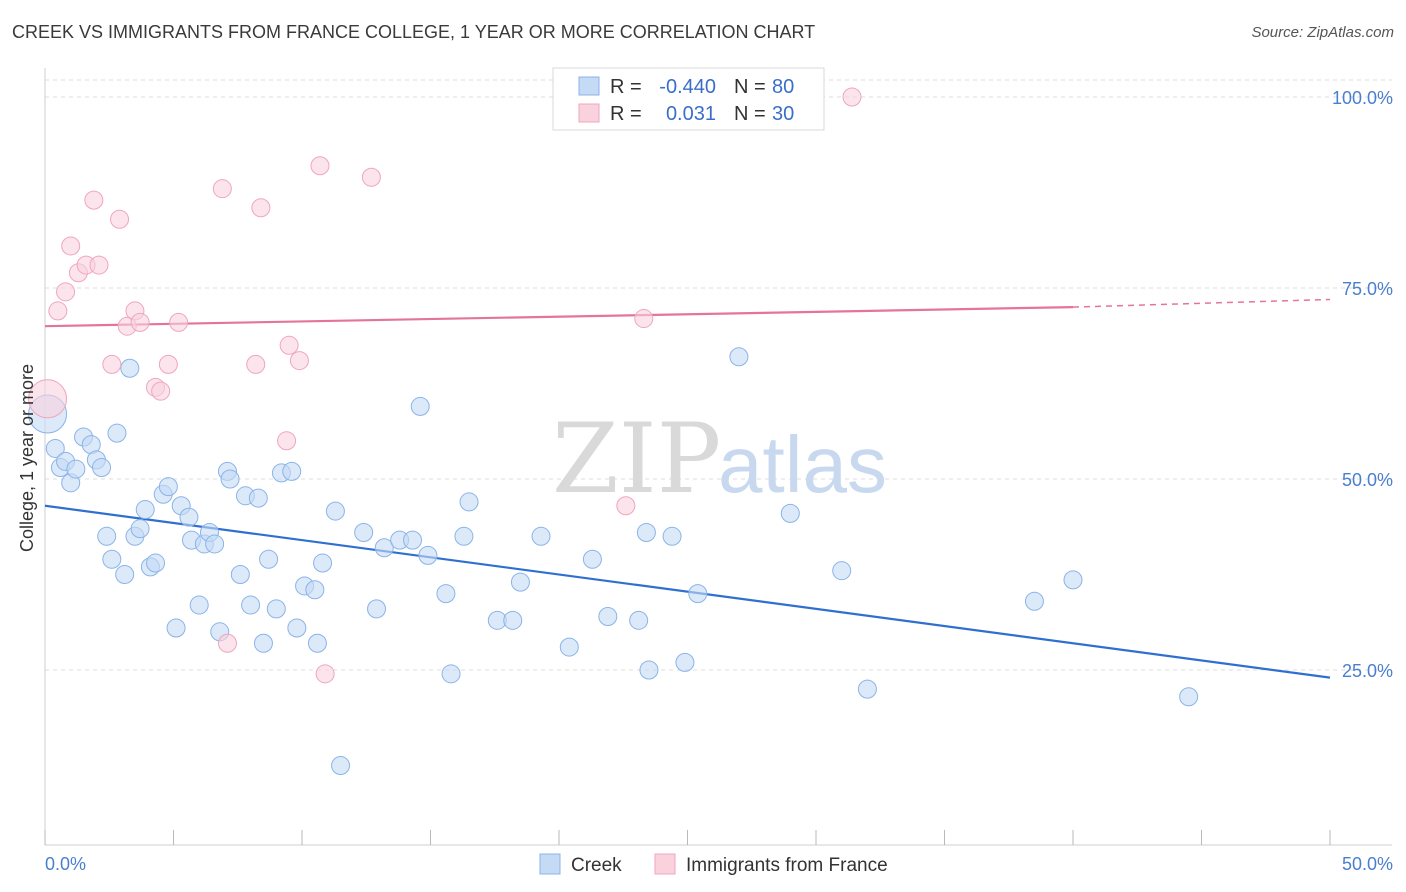  Describe the element at coordinates (1362, 98) in the screenshot. I see `y-tick-label-0: 100.0%` at that location.